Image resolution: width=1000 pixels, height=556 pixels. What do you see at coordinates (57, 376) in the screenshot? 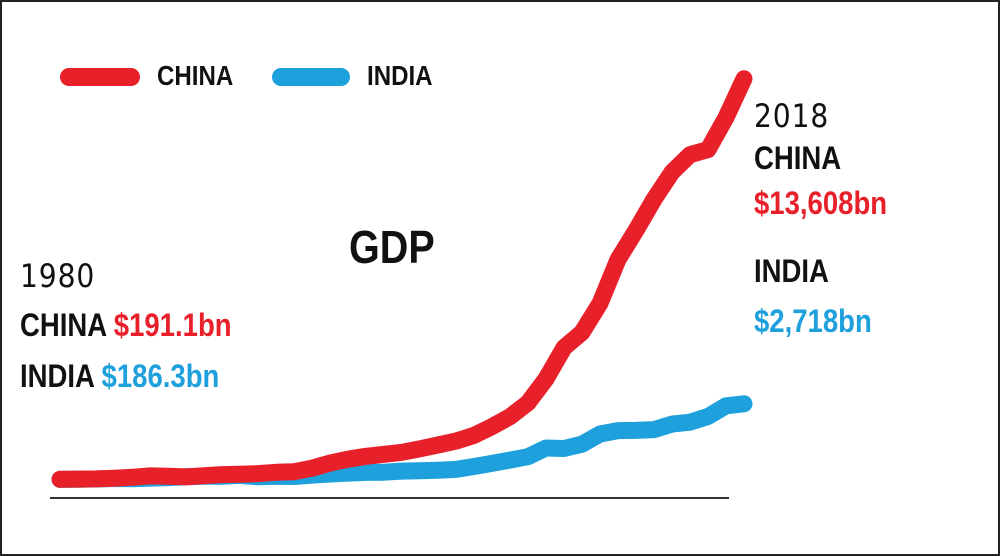
I see `start-india-label: INDIA` at bounding box center [57, 376].